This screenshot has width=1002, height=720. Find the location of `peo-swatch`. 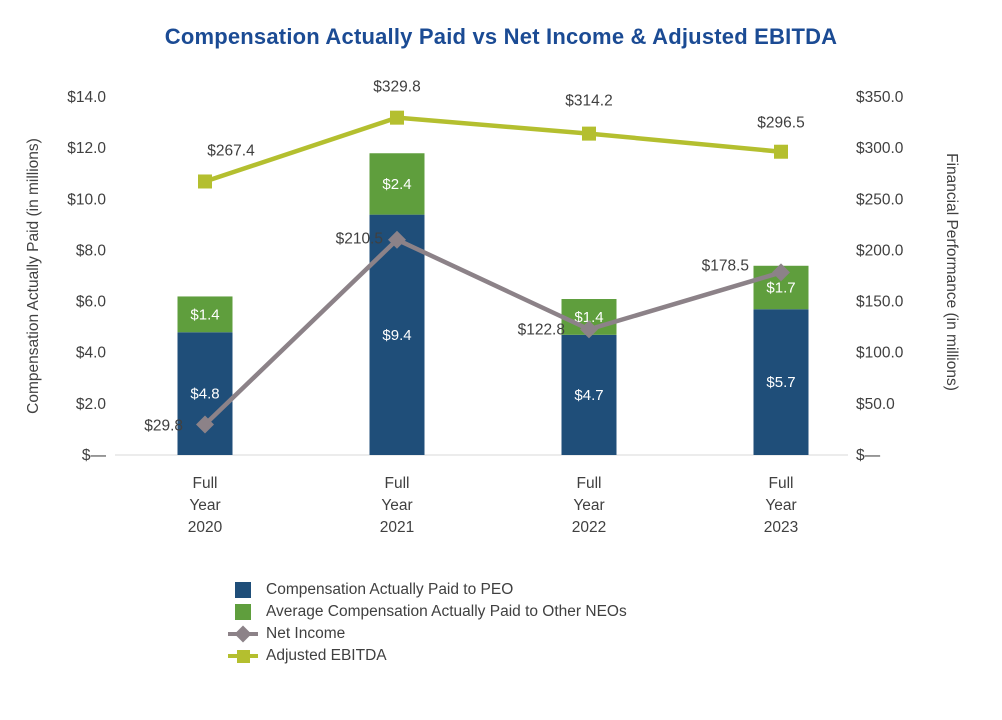

peo-swatch is located at coordinates (243, 590).